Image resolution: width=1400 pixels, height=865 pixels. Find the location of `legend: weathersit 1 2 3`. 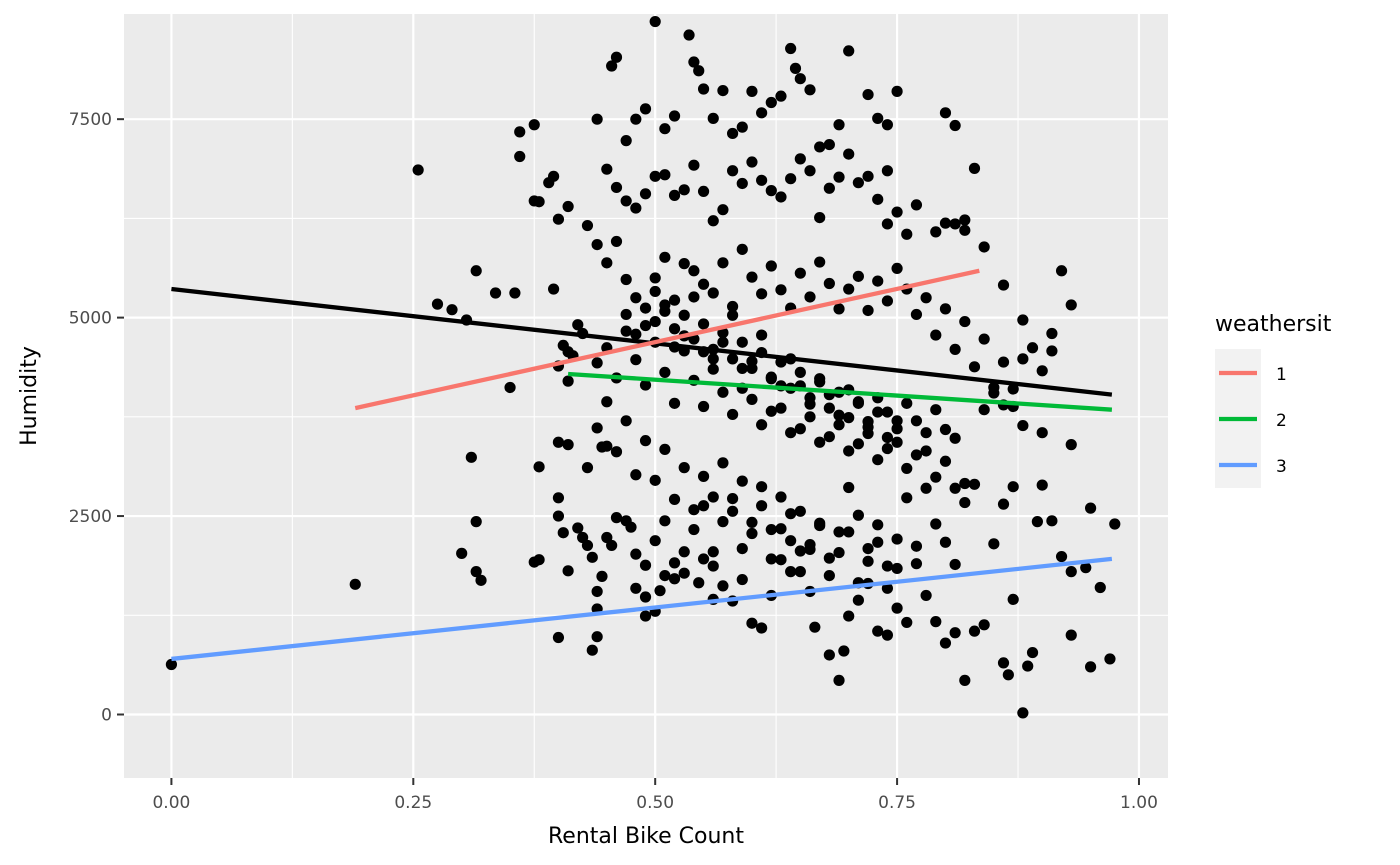

legend: weathersit 1 2 3 is located at coordinates (1273, 400).